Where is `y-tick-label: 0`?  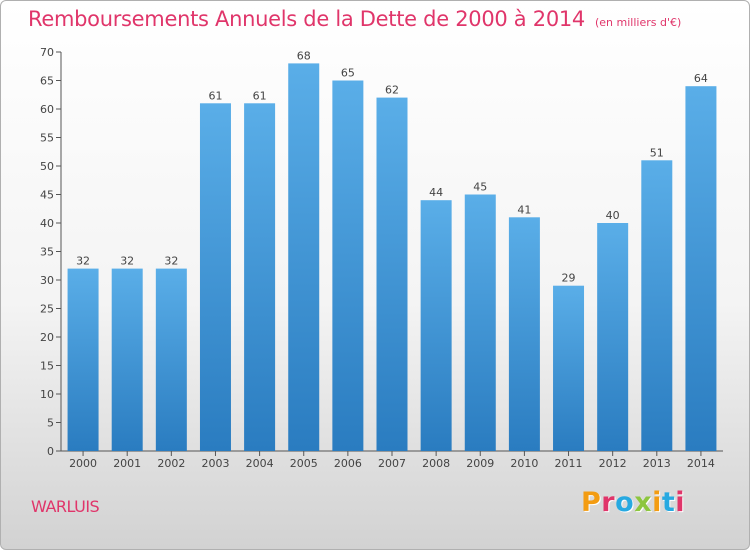
y-tick-label: 0 is located at coordinates (50, 451).